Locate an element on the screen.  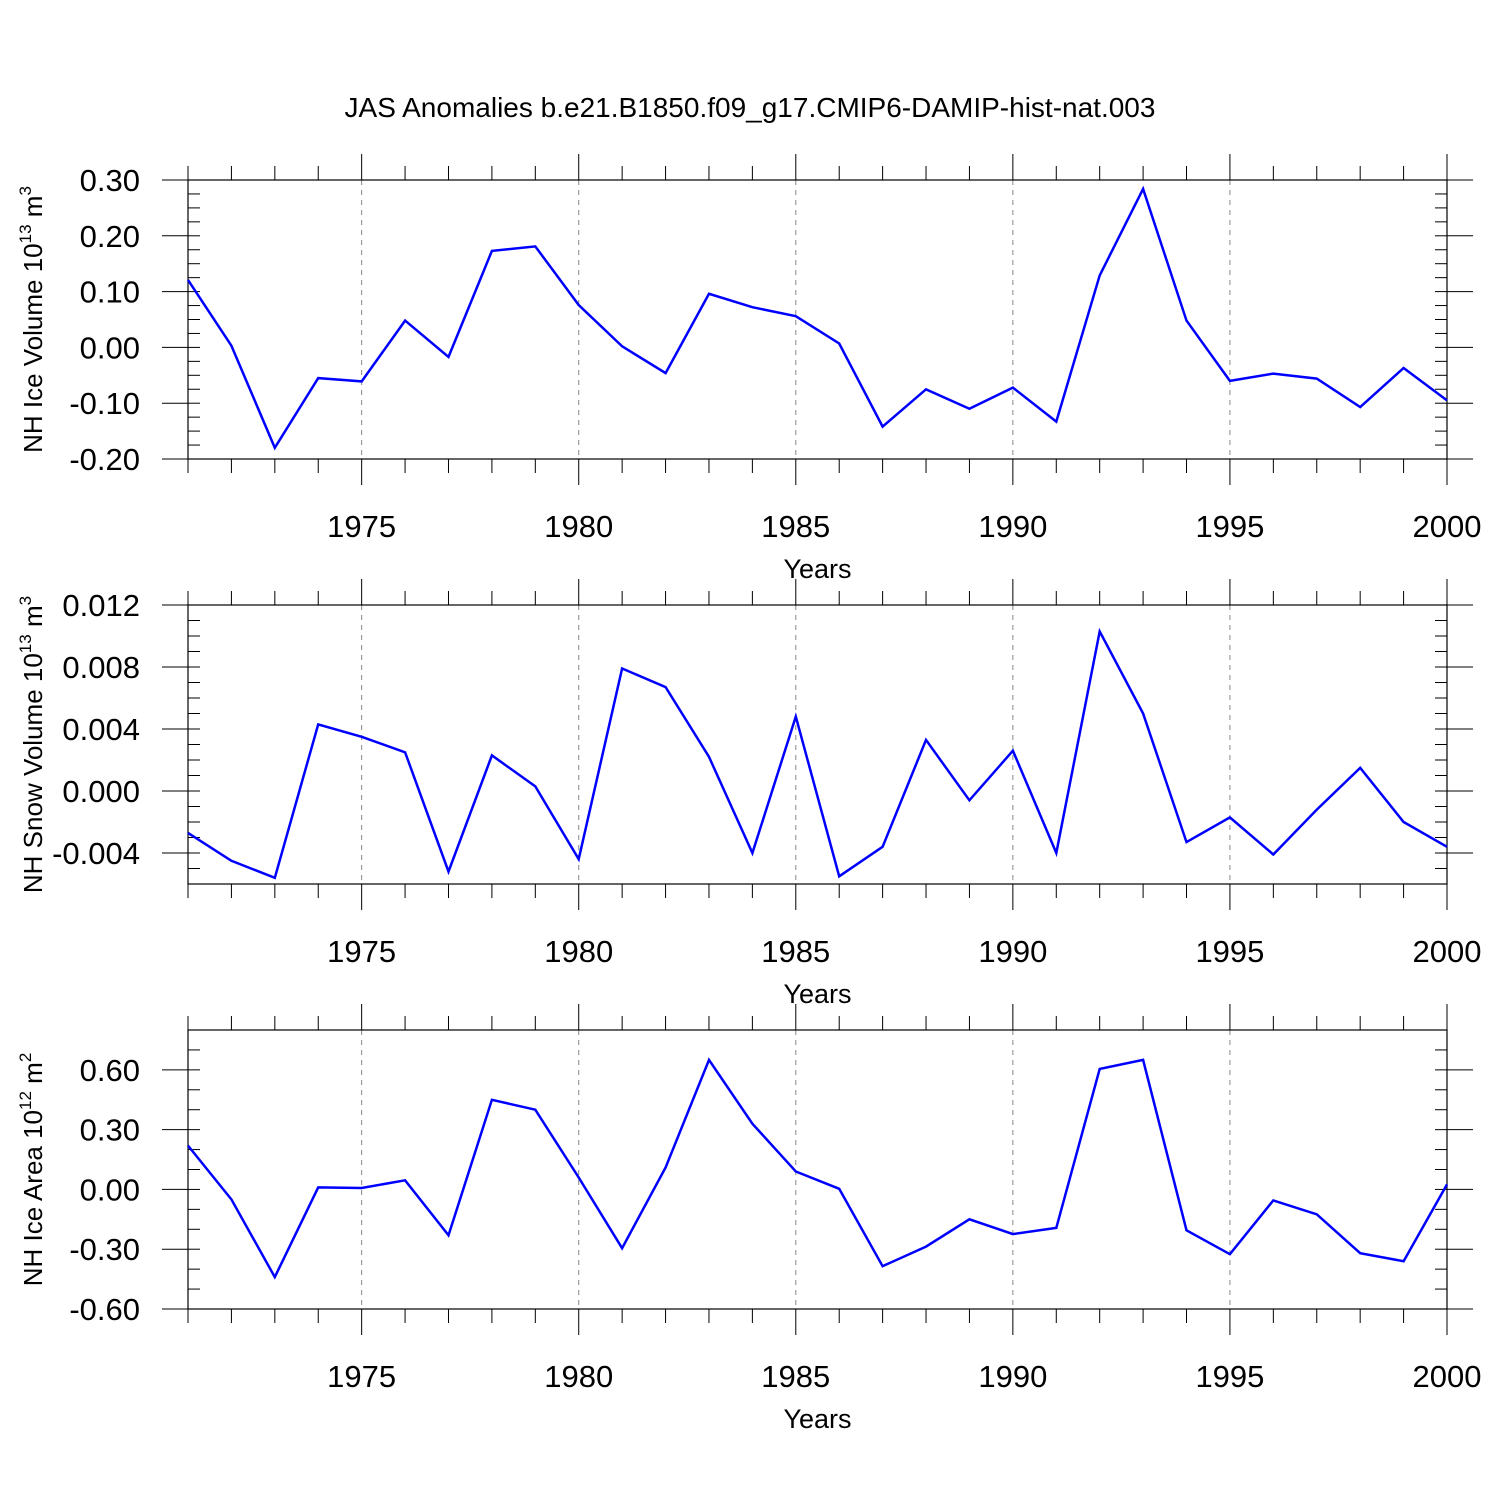
y-tick-label: -0.30 is located at coordinates (104, 1249).